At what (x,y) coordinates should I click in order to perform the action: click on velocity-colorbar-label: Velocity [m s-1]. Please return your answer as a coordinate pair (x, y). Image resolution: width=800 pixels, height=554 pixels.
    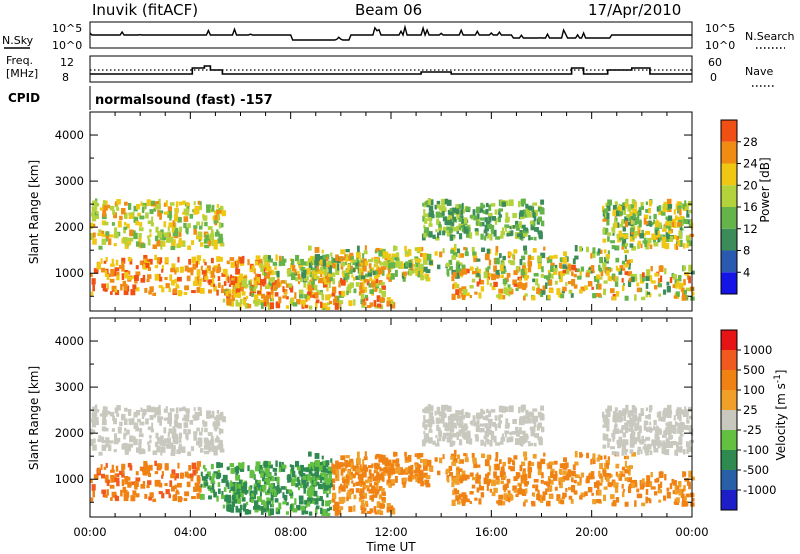
    Looking at the image, I should click on (780, 415).